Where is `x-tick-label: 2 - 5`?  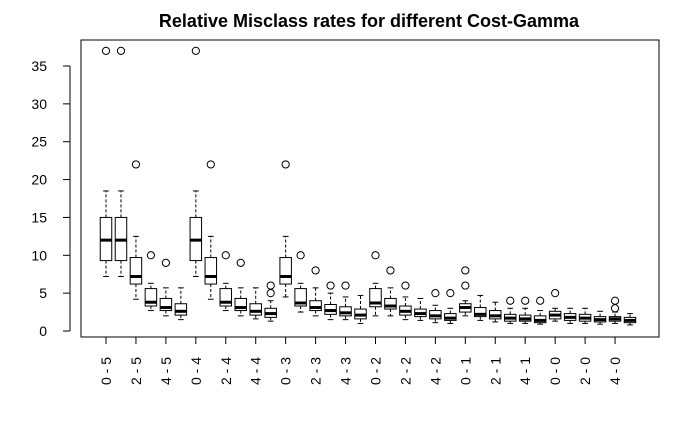 x-tick-label: 2 - 5 is located at coordinates (136, 371).